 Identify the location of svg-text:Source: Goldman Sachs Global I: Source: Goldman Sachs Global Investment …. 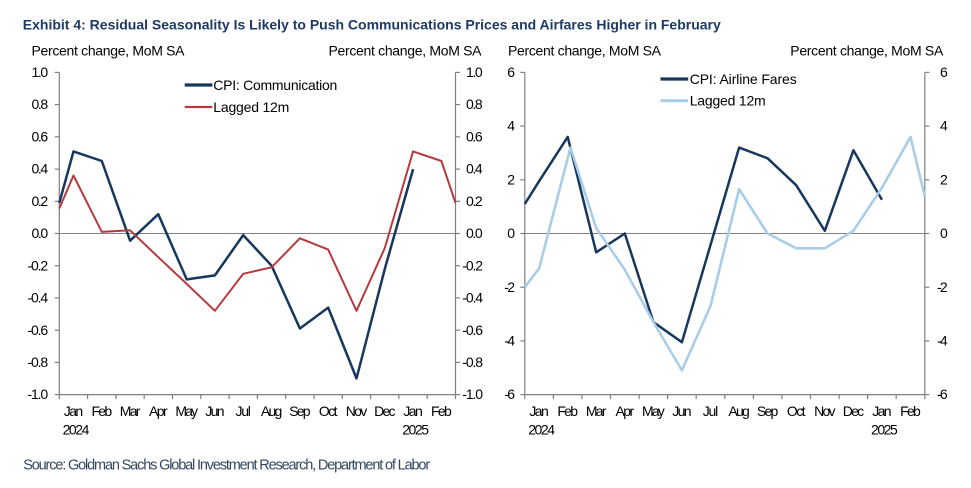
(226, 465).